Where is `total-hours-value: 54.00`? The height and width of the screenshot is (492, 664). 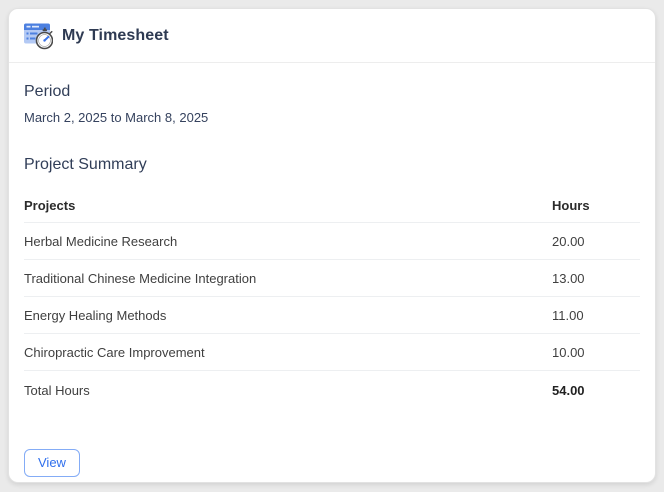
total-hours-value: 54.00 is located at coordinates (568, 390).